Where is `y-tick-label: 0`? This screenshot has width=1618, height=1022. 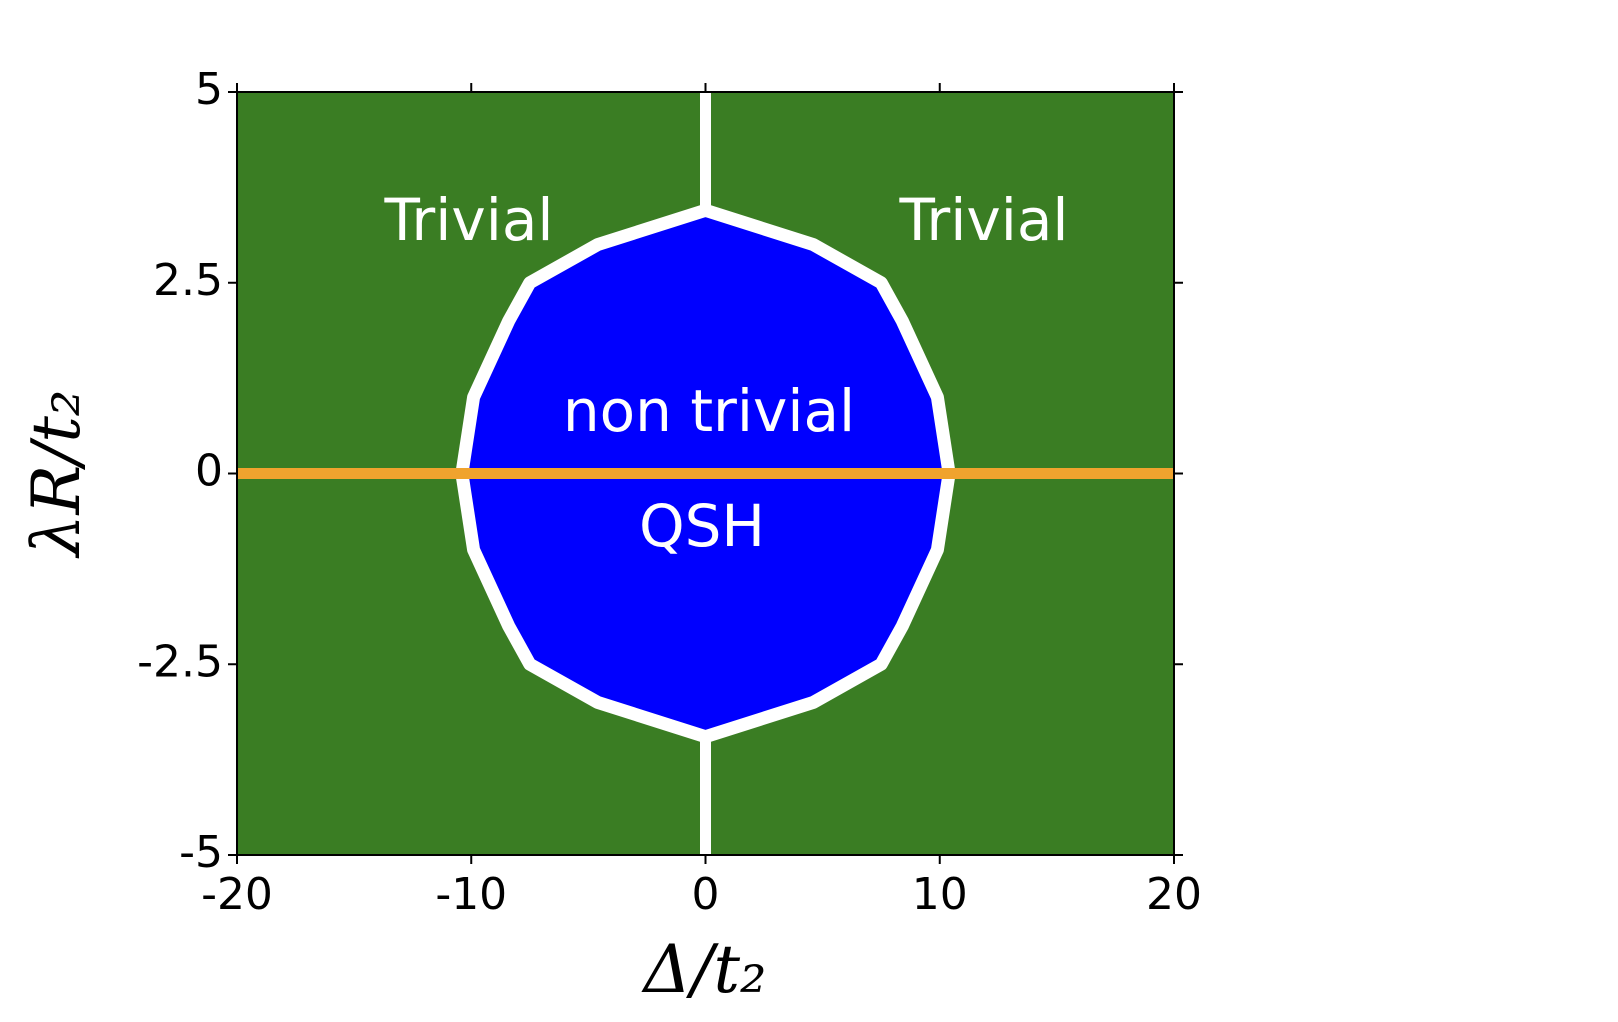 y-tick-label: 0 is located at coordinates (209, 471).